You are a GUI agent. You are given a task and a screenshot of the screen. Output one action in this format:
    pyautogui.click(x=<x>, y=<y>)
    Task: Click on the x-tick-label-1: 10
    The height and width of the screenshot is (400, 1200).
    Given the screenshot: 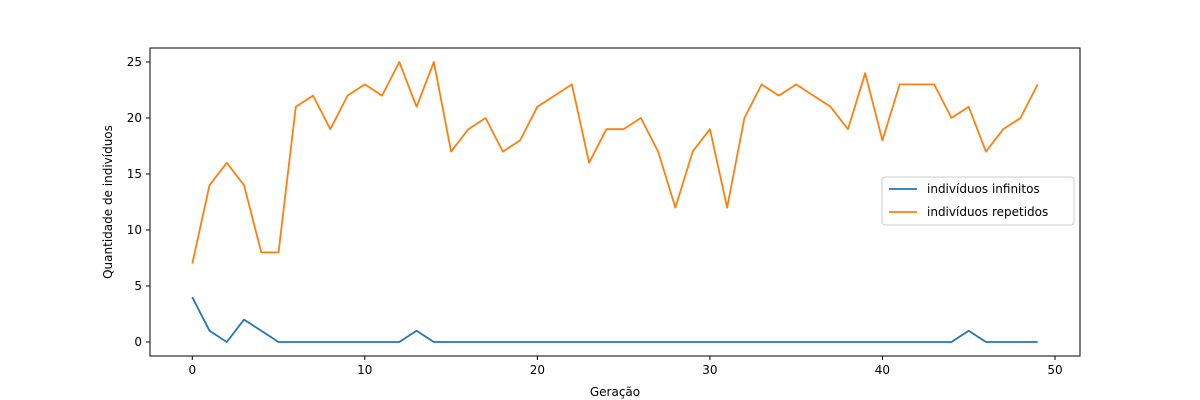 What is the action you would take?
    pyautogui.click(x=364, y=370)
    